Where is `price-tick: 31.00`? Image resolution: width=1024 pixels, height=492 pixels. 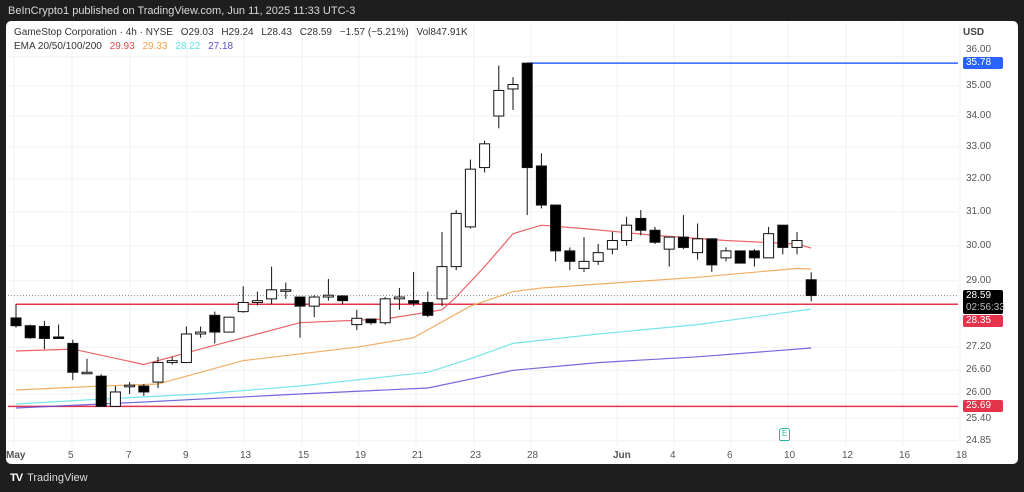 price-tick: 31.00 is located at coordinates (979, 211).